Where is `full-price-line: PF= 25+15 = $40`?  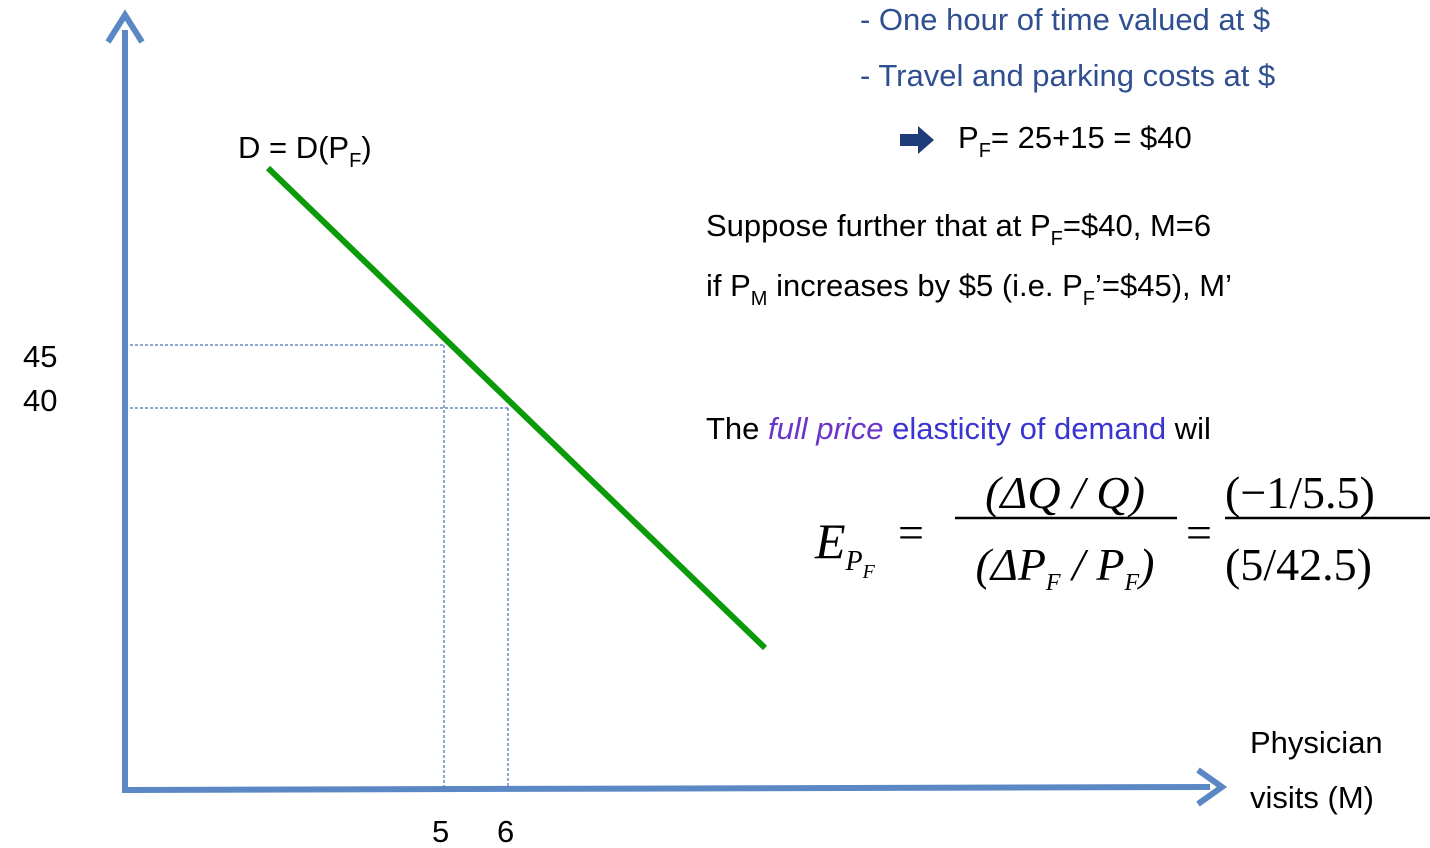 full-price-line: PF= 25+15 = $40 is located at coordinates (1075, 141).